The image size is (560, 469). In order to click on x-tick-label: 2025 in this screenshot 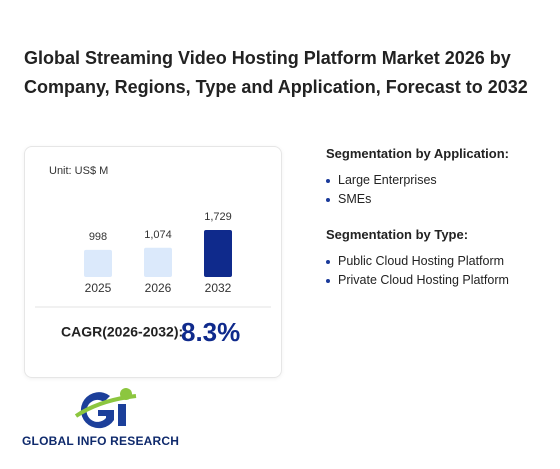, I will do `click(98, 288)`.